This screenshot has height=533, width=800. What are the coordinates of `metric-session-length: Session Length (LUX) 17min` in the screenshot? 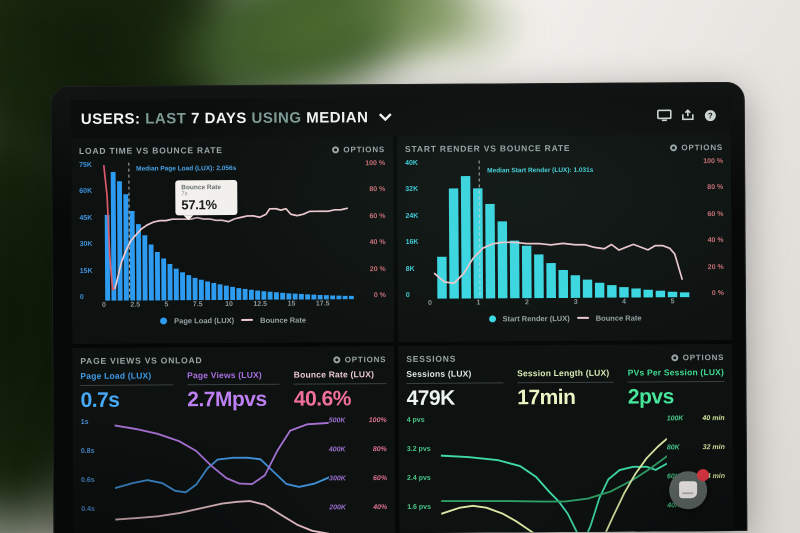 It's located at (565, 389).